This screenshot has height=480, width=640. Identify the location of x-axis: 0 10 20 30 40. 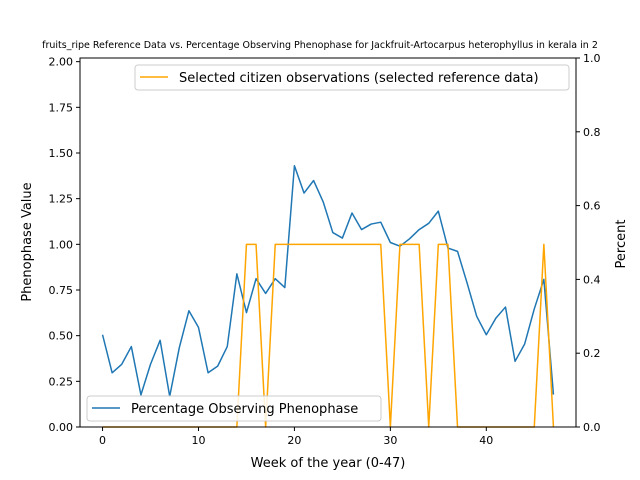
(296, 437).